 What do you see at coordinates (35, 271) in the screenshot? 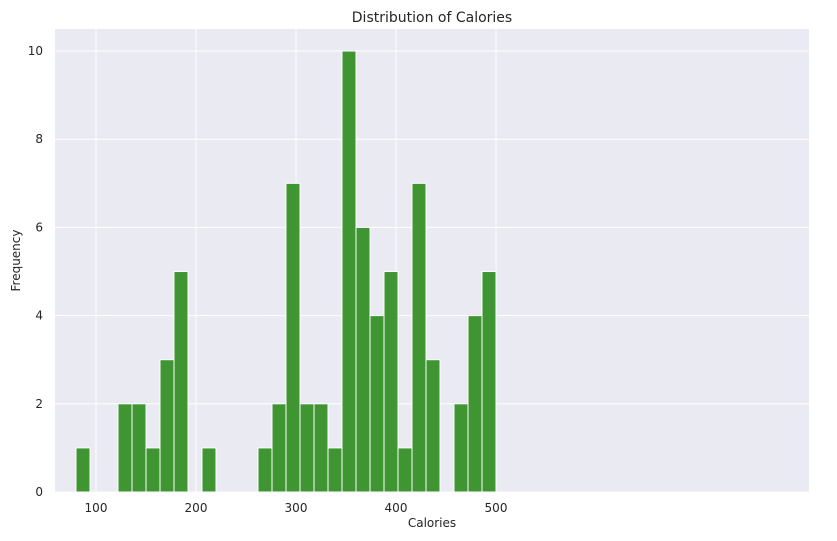
I see `y-axis-ticks: 0 2 4 6 8 10` at bounding box center [35, 271].